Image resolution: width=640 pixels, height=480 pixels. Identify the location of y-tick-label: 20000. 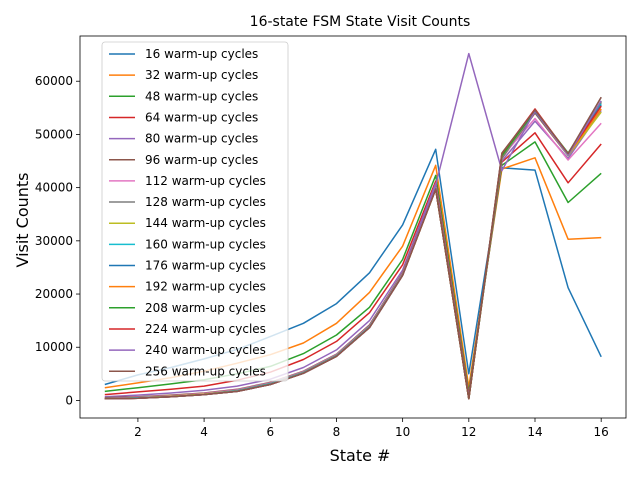
(54, 294).